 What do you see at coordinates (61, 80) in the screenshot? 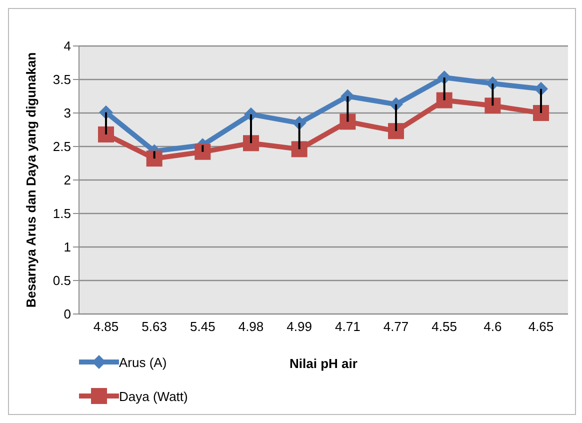
I see `y-tick-label: 3.5` at bounding box center [61, 80].